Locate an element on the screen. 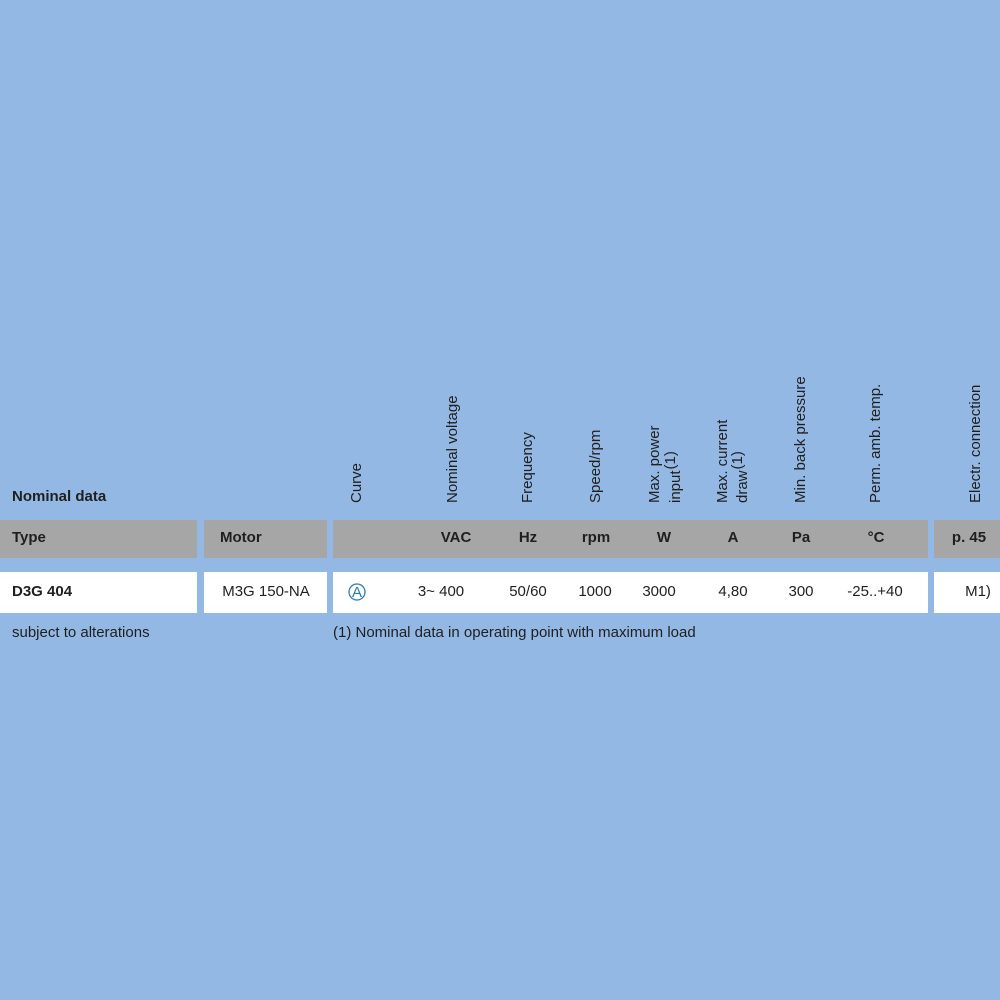 Image resolution: width=1000 pixels, height=1000 pixels. cell-value: M3G 150-NA is located at coordinates (266, 591).